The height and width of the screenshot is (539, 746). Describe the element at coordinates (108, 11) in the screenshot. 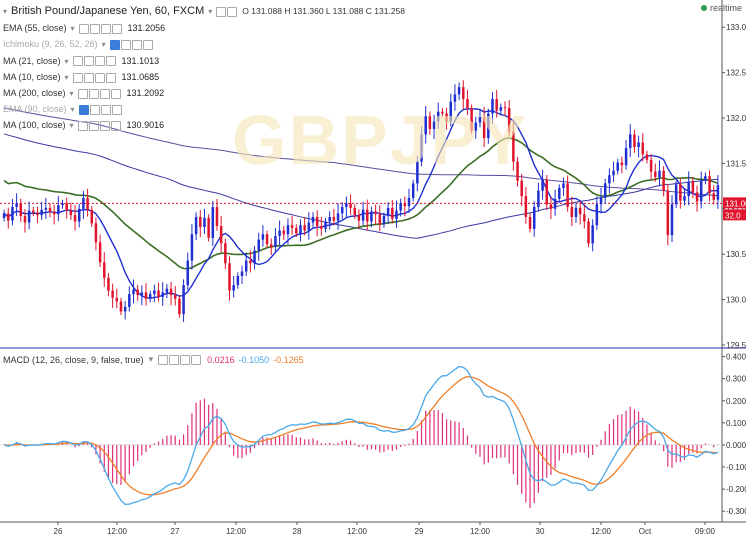

I see `symbol-title: British Pound/Japanese Yen, 60, FXCM` at that location.